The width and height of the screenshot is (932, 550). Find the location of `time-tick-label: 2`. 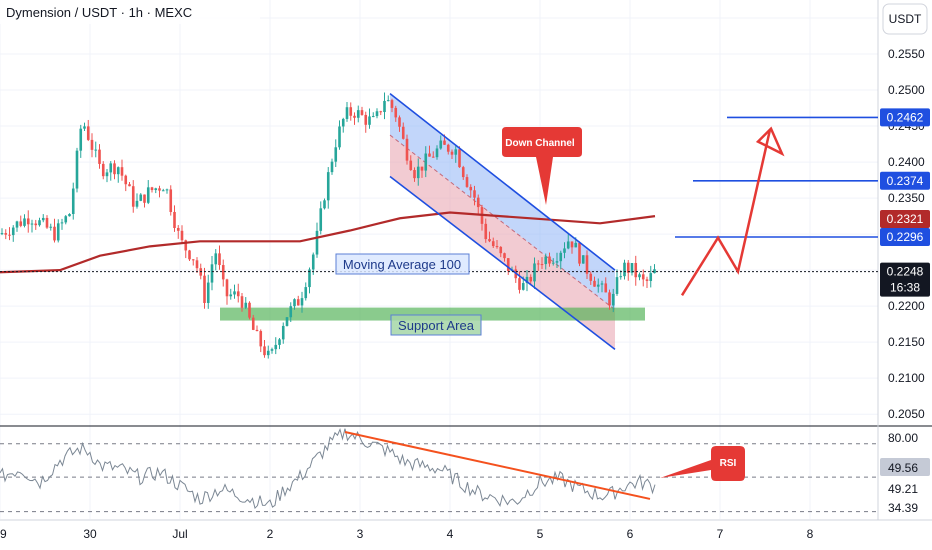

time-tick-label: 2 is located at coordinates (270, 534).